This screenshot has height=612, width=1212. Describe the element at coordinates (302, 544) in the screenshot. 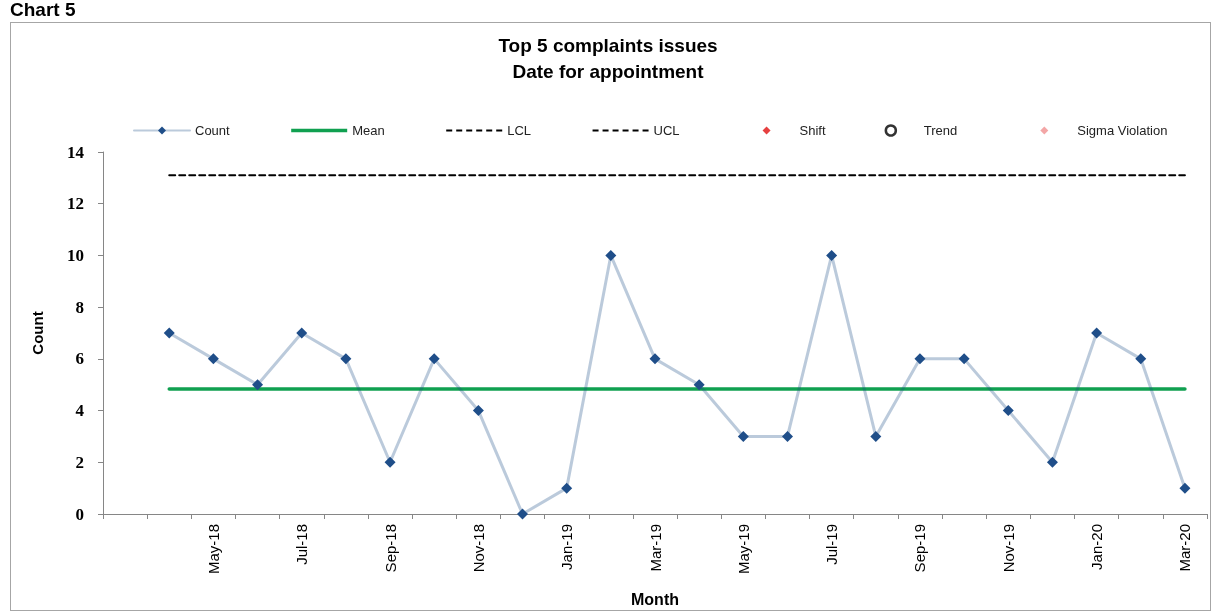

I see `x-tick-label: Jul-18` at that location.